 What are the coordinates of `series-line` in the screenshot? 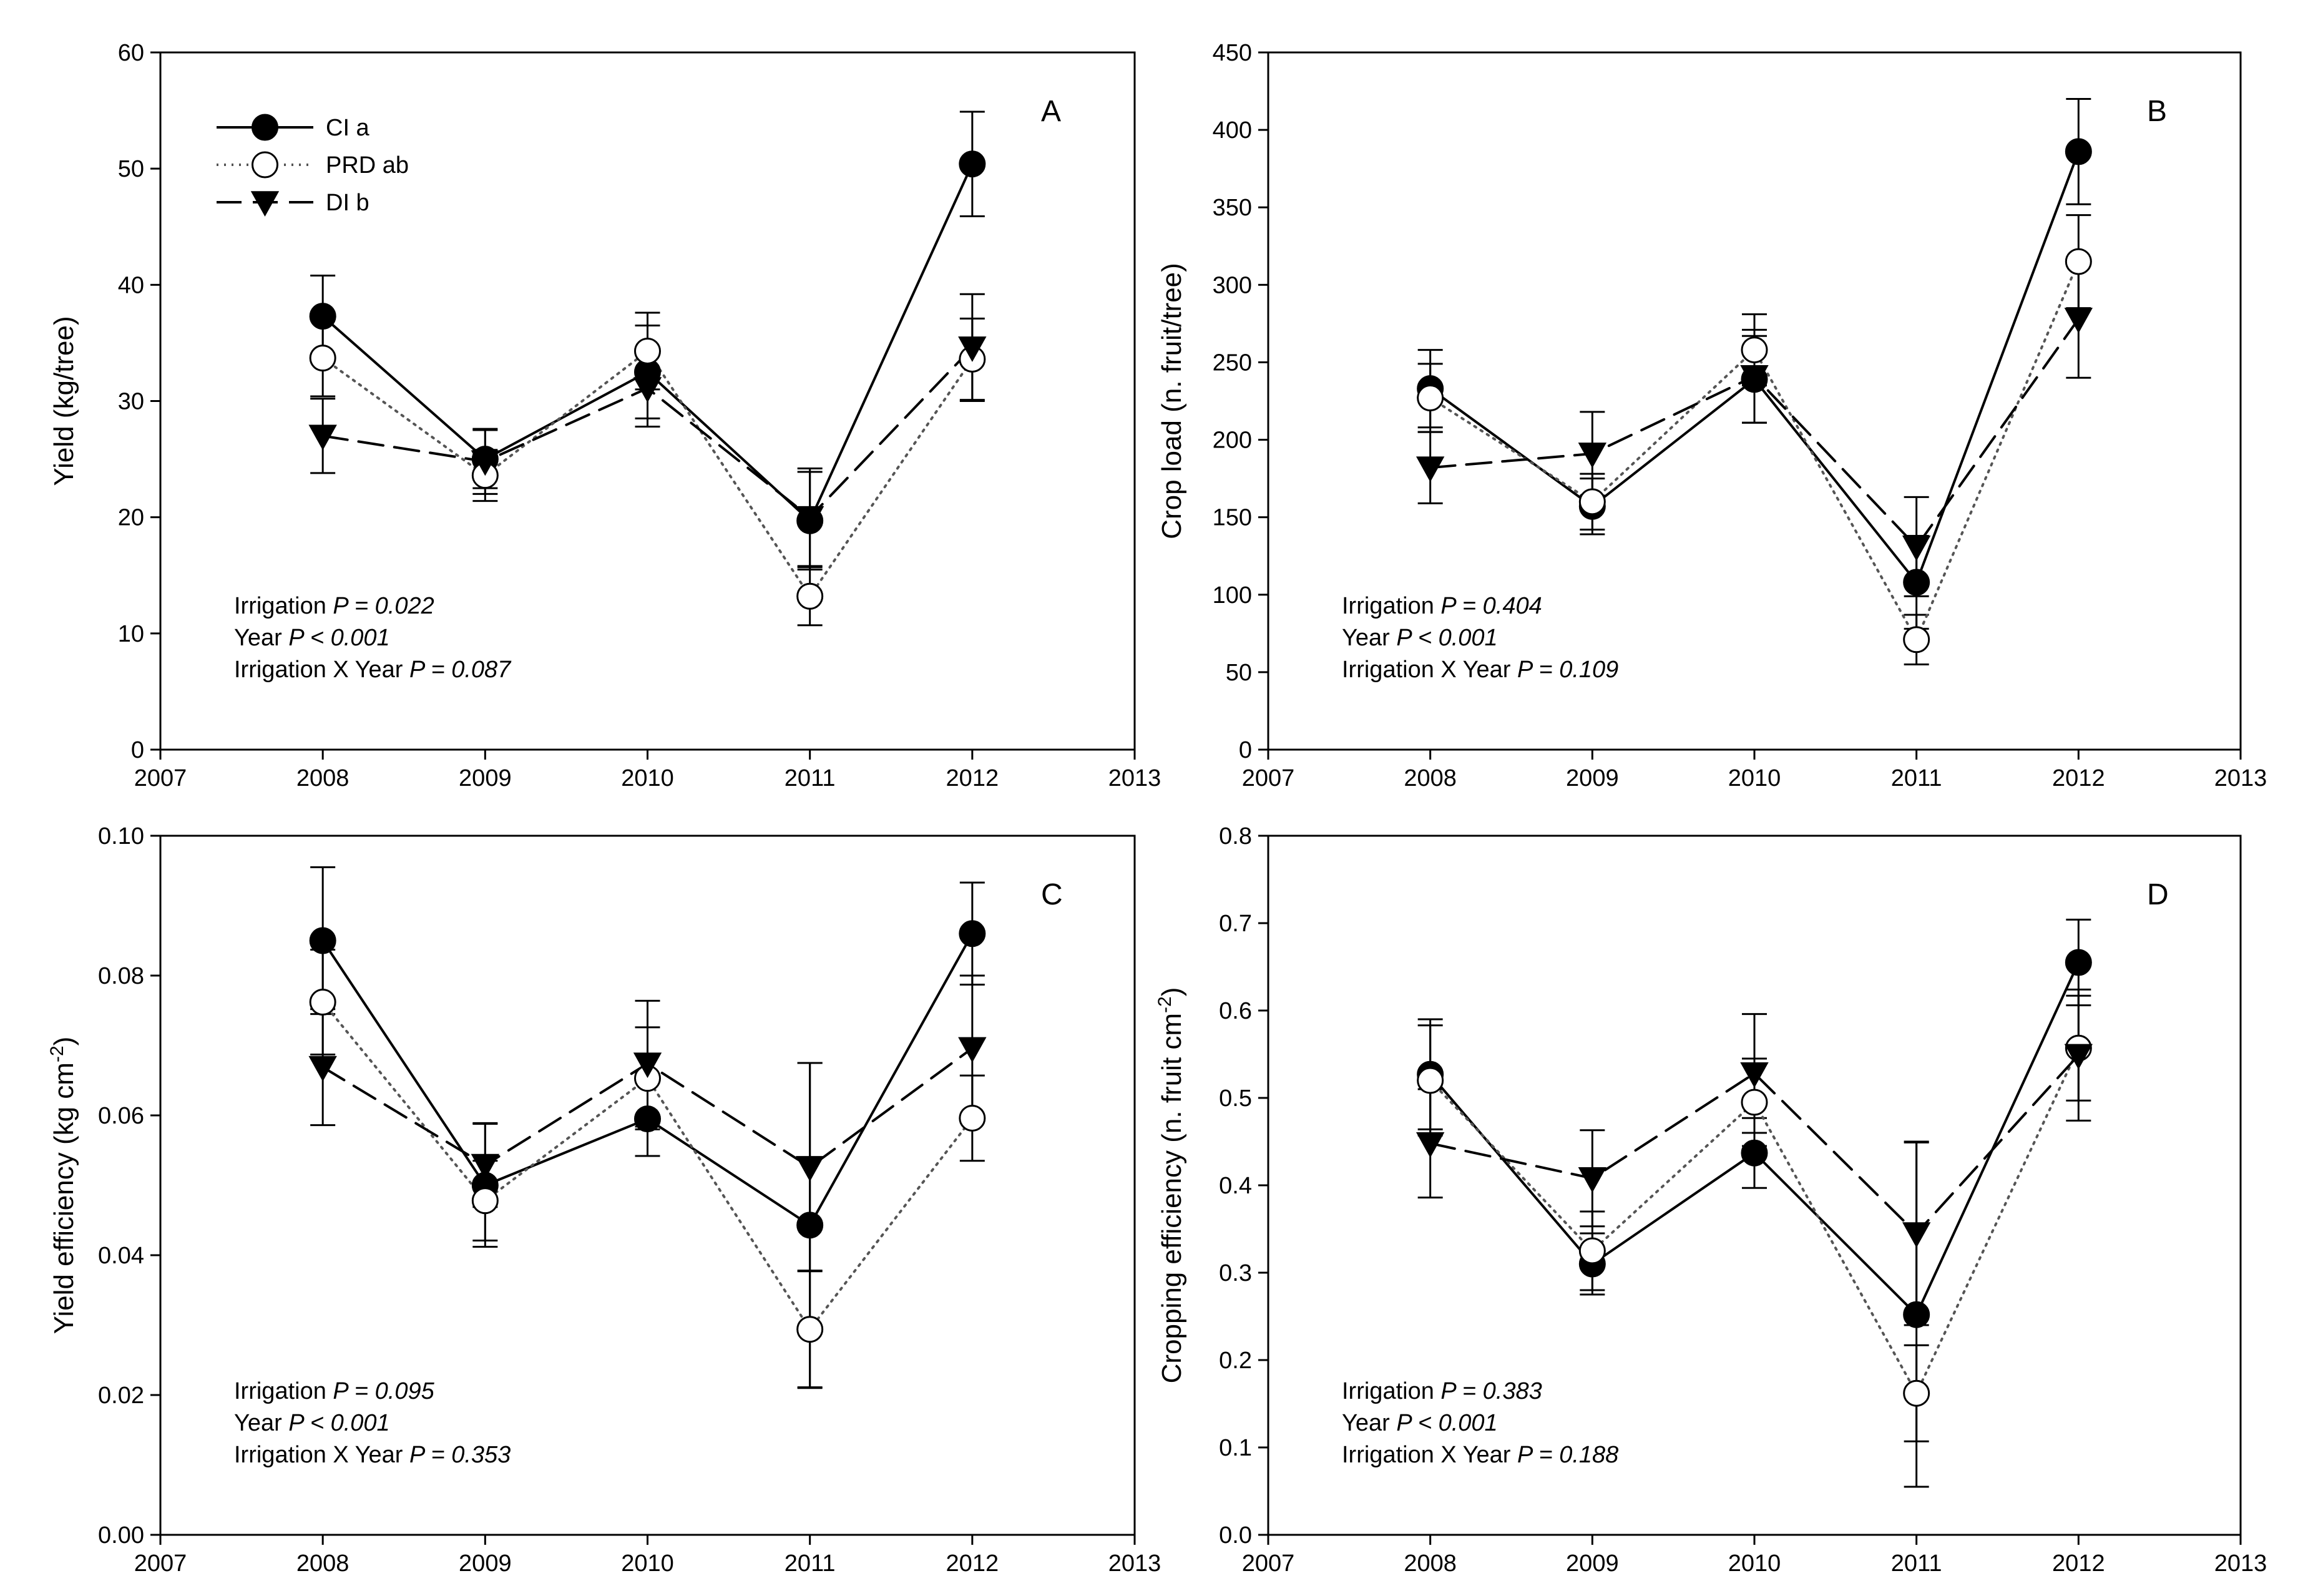 It's located at (1754, 1221).